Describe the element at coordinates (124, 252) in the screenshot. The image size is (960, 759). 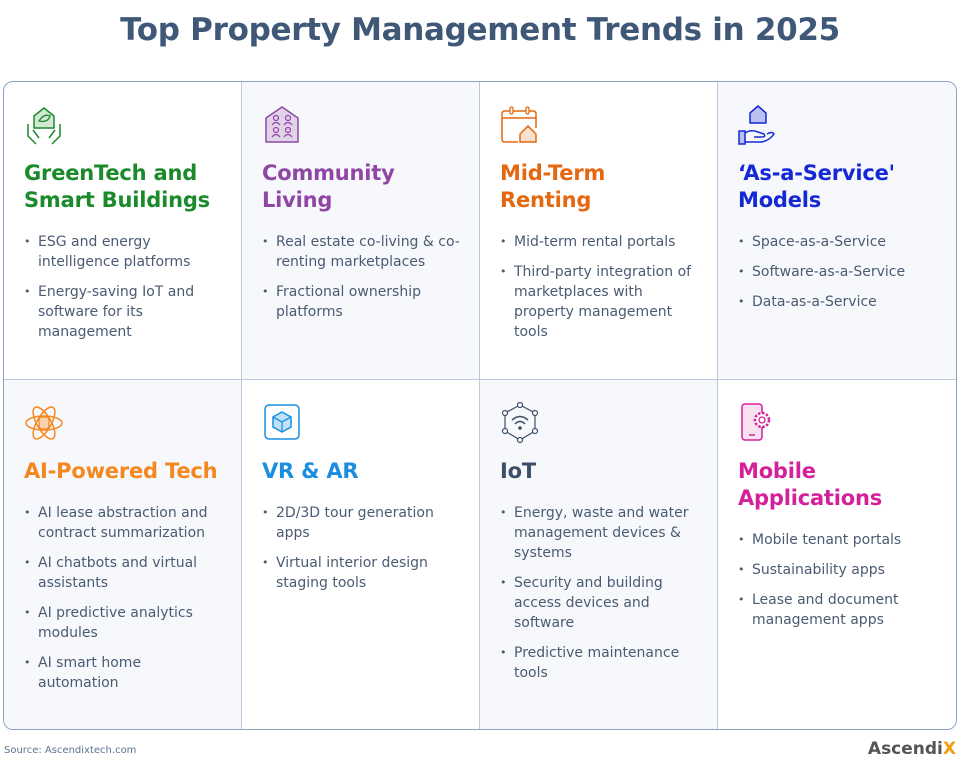
I see `trend-item: ESG and energy intelligence platforms` at that location.